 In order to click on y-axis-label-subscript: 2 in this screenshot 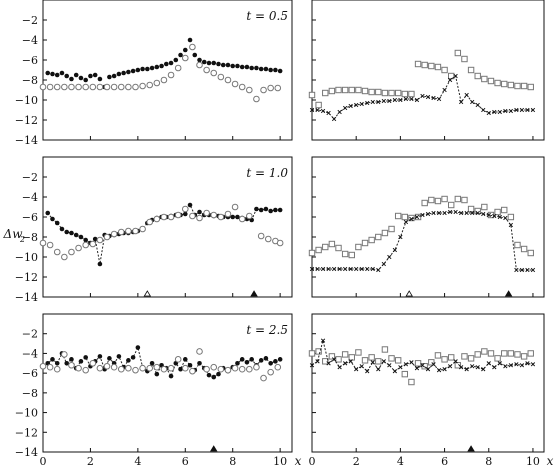, I will do `click(22, 239)`.